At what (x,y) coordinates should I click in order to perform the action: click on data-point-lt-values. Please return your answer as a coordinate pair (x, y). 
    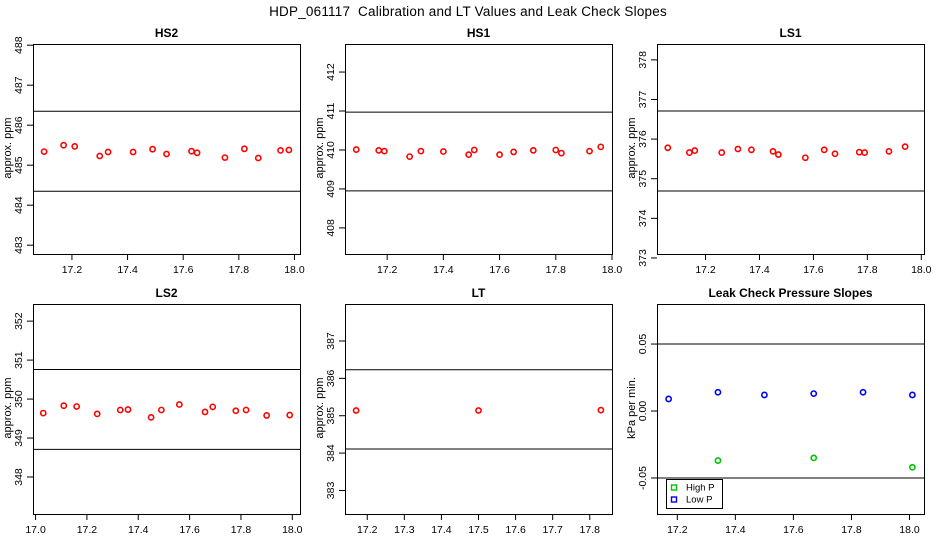
    Looking at the image, I should click on (478, 410).